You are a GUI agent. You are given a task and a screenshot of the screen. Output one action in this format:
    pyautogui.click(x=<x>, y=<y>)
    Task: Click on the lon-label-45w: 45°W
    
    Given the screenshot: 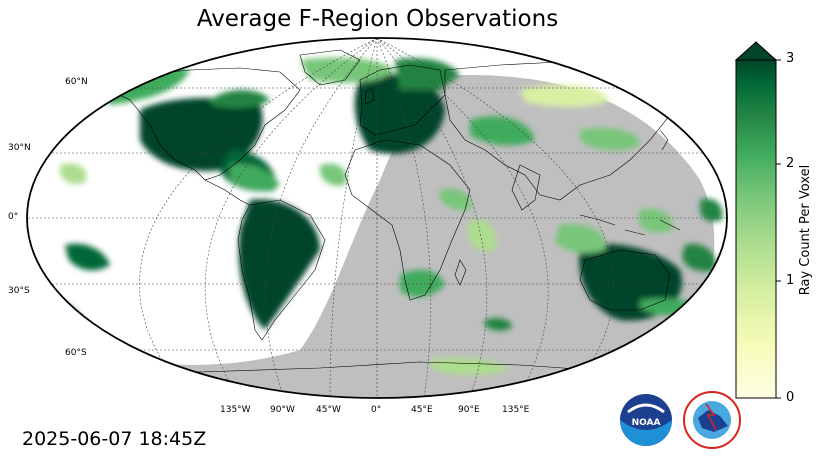 What is the action you would take?
    pyautogui.click(x=328, y=410)
    